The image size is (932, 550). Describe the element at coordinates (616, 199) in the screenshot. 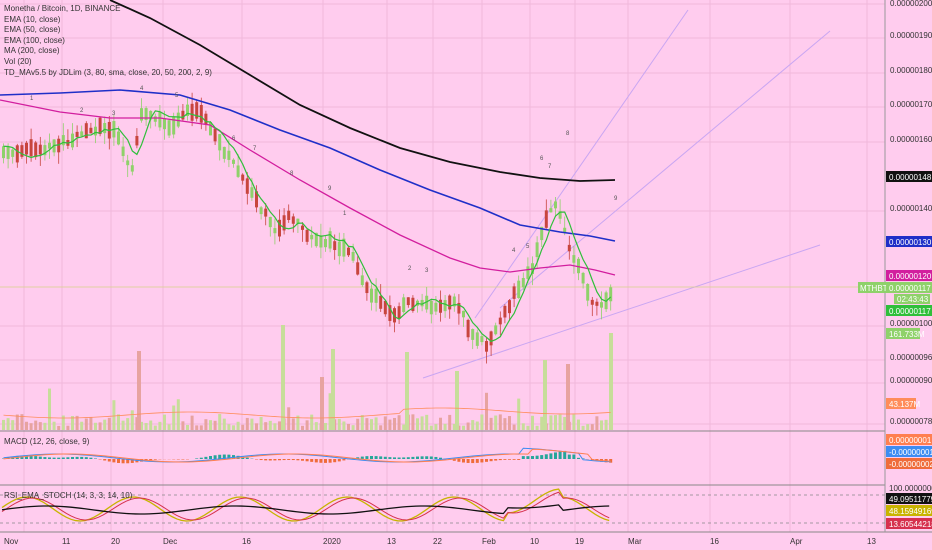

I see `td-count: 9` at that location.